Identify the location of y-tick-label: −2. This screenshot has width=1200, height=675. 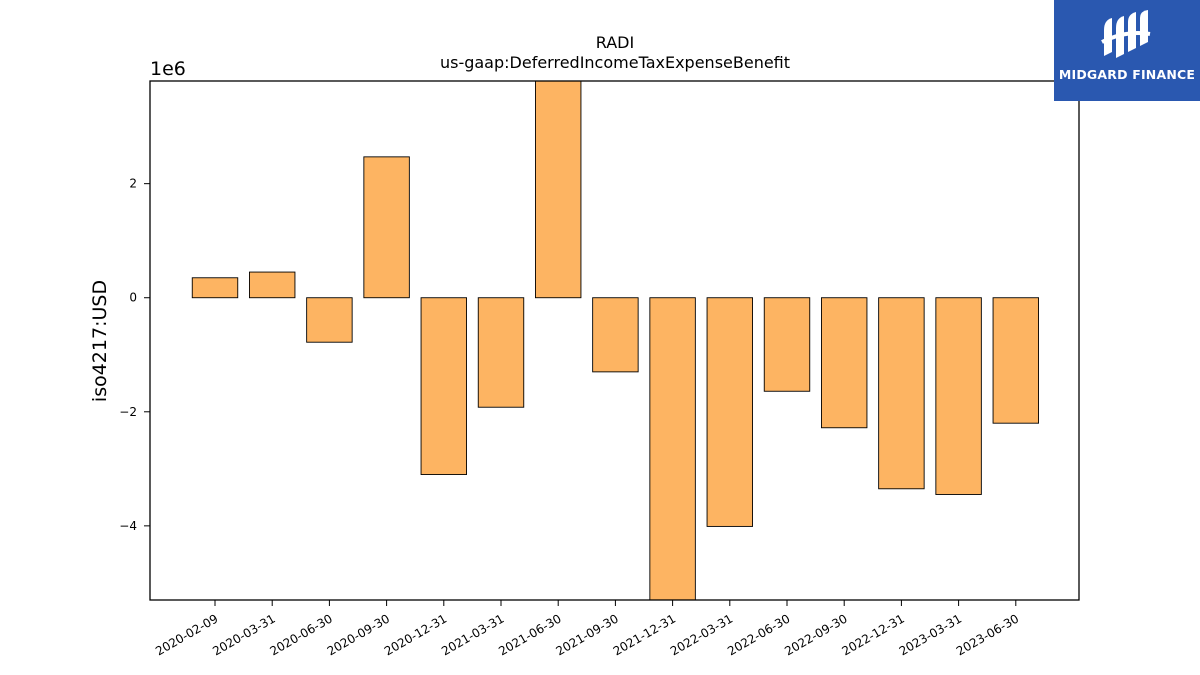
(128, 412).